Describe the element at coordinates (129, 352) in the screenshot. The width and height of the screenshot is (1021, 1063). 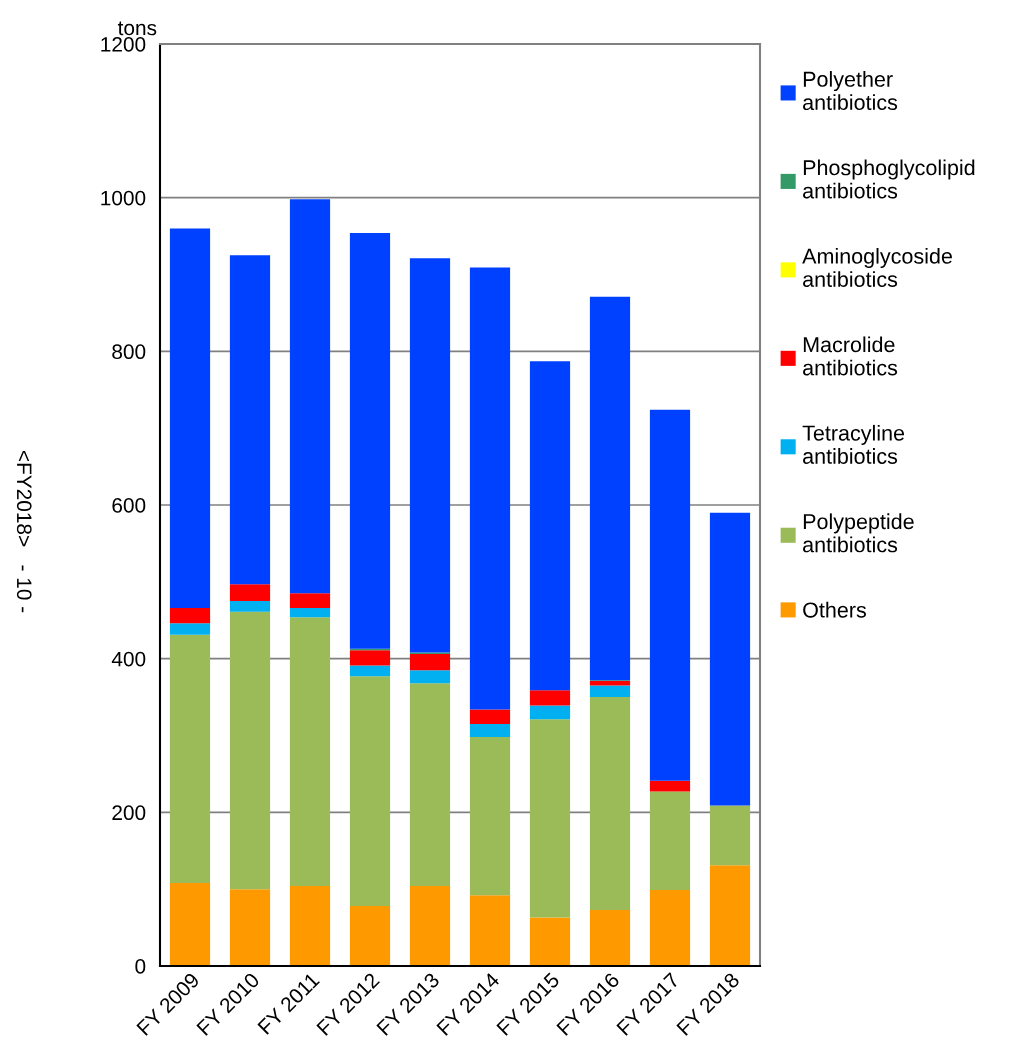
I see `y-tick-label: 800` at that location.